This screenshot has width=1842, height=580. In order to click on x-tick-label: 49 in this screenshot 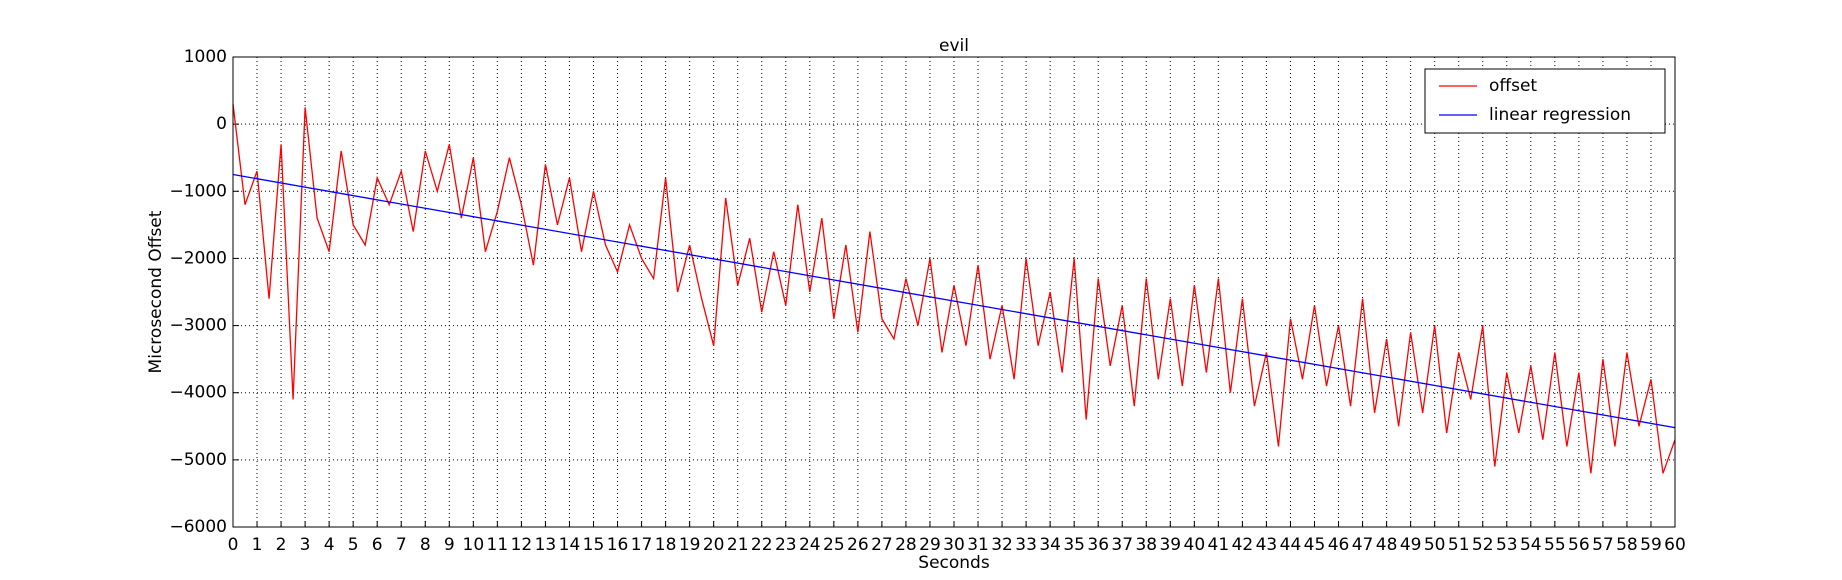, I will do `click(1411, 545)`.